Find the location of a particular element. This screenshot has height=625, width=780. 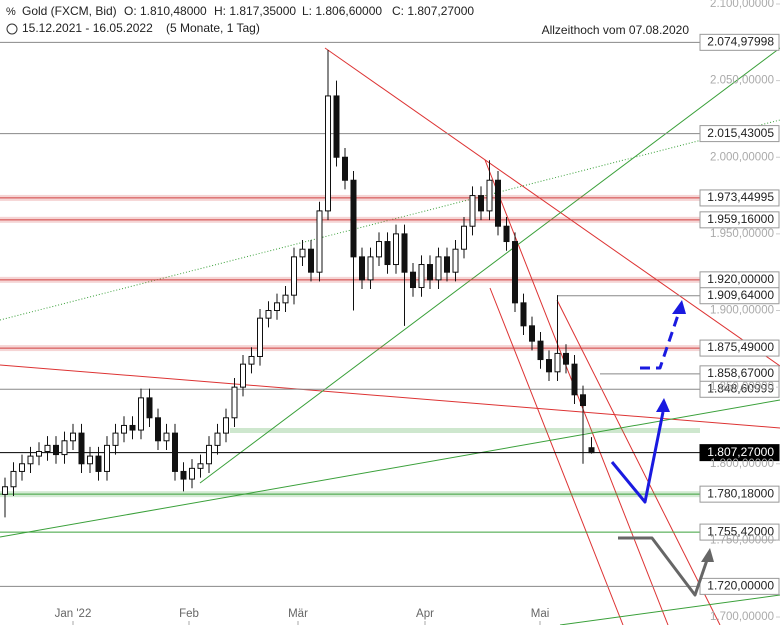

level-label: 1.875,49000 is located at coordinates (740, 347).